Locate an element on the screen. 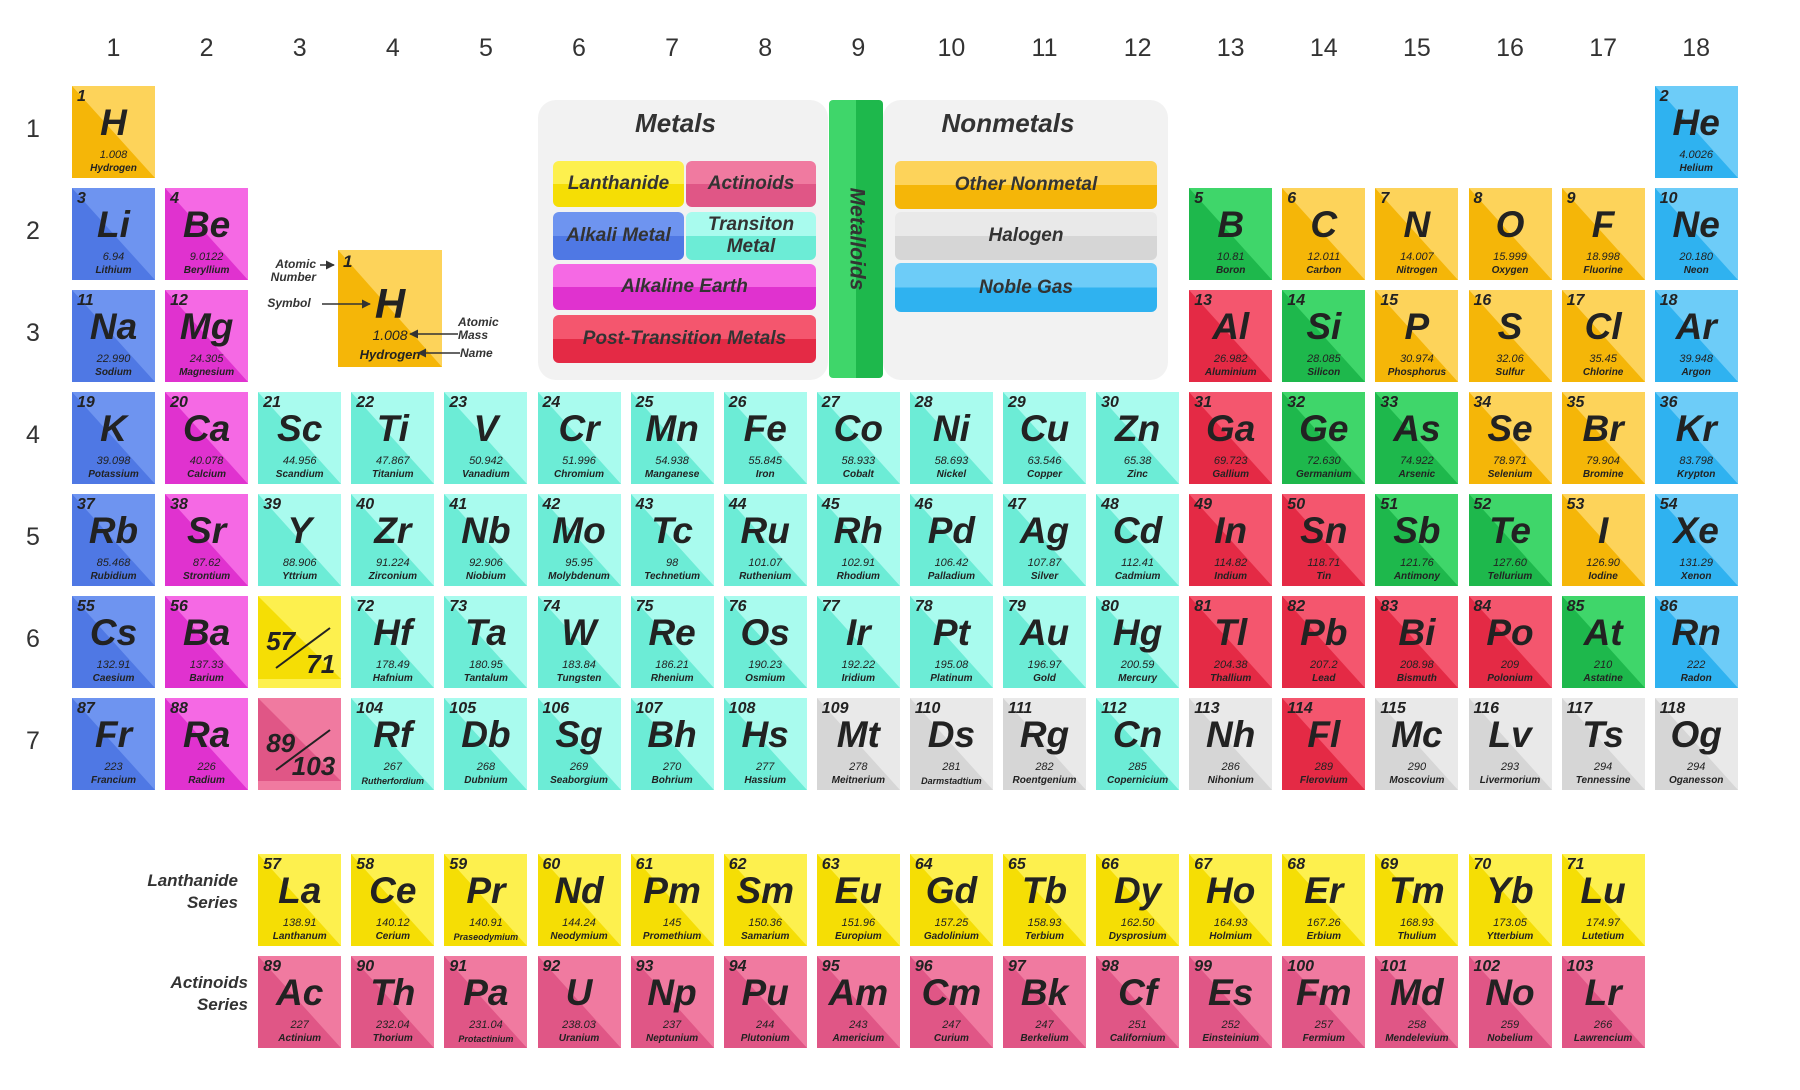 The width and height of the screenshot is (1800, 1090). element-p: 15 P 30.974 Phosphorus is located at coordinates (1417, 336).